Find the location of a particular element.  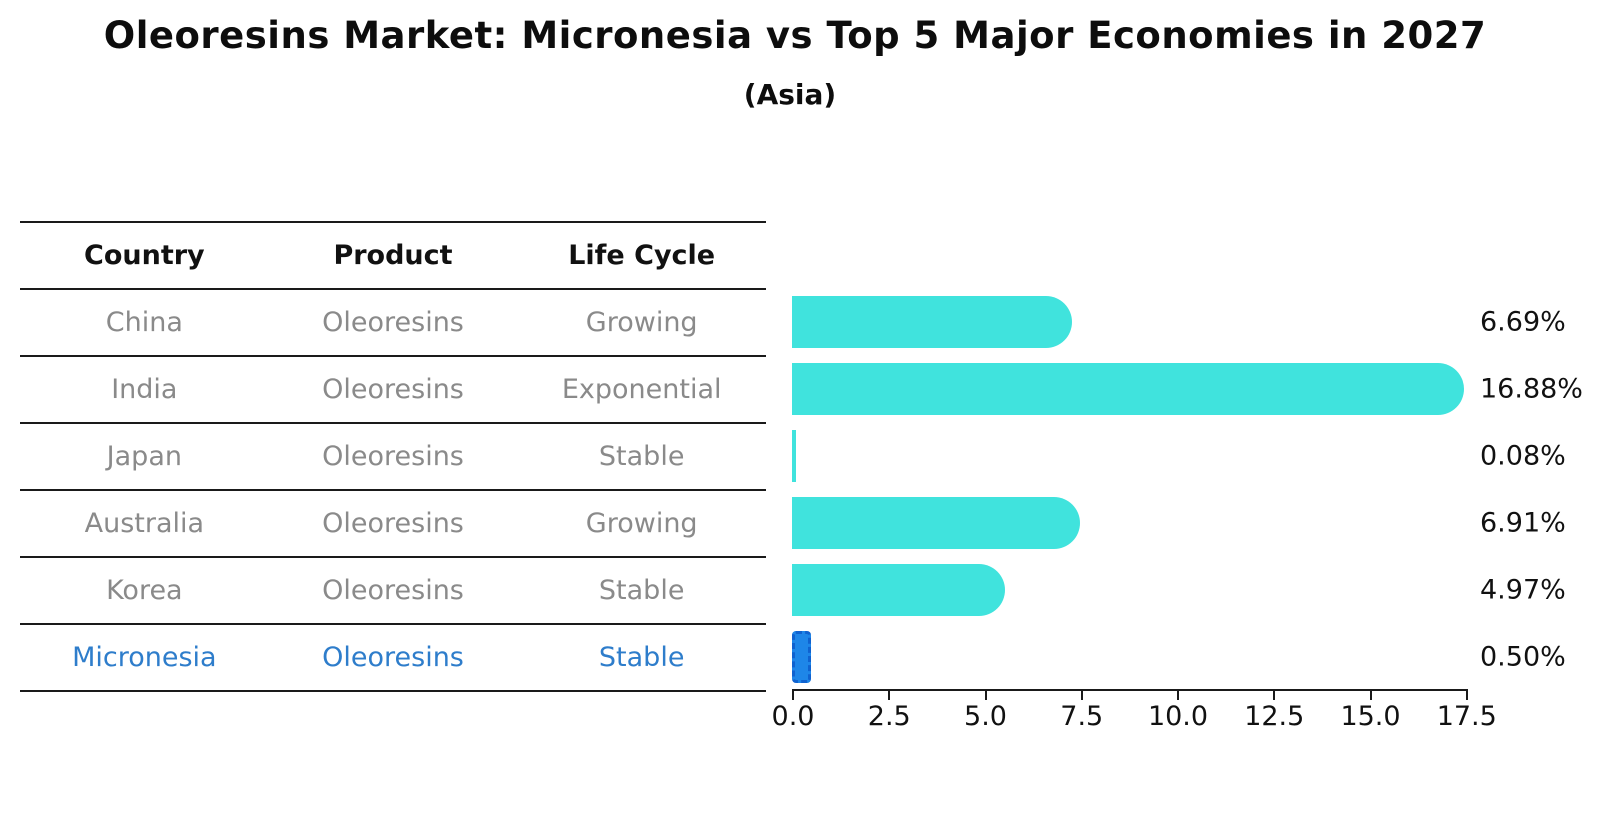

bar-japan is located at coordinates (794, 455).